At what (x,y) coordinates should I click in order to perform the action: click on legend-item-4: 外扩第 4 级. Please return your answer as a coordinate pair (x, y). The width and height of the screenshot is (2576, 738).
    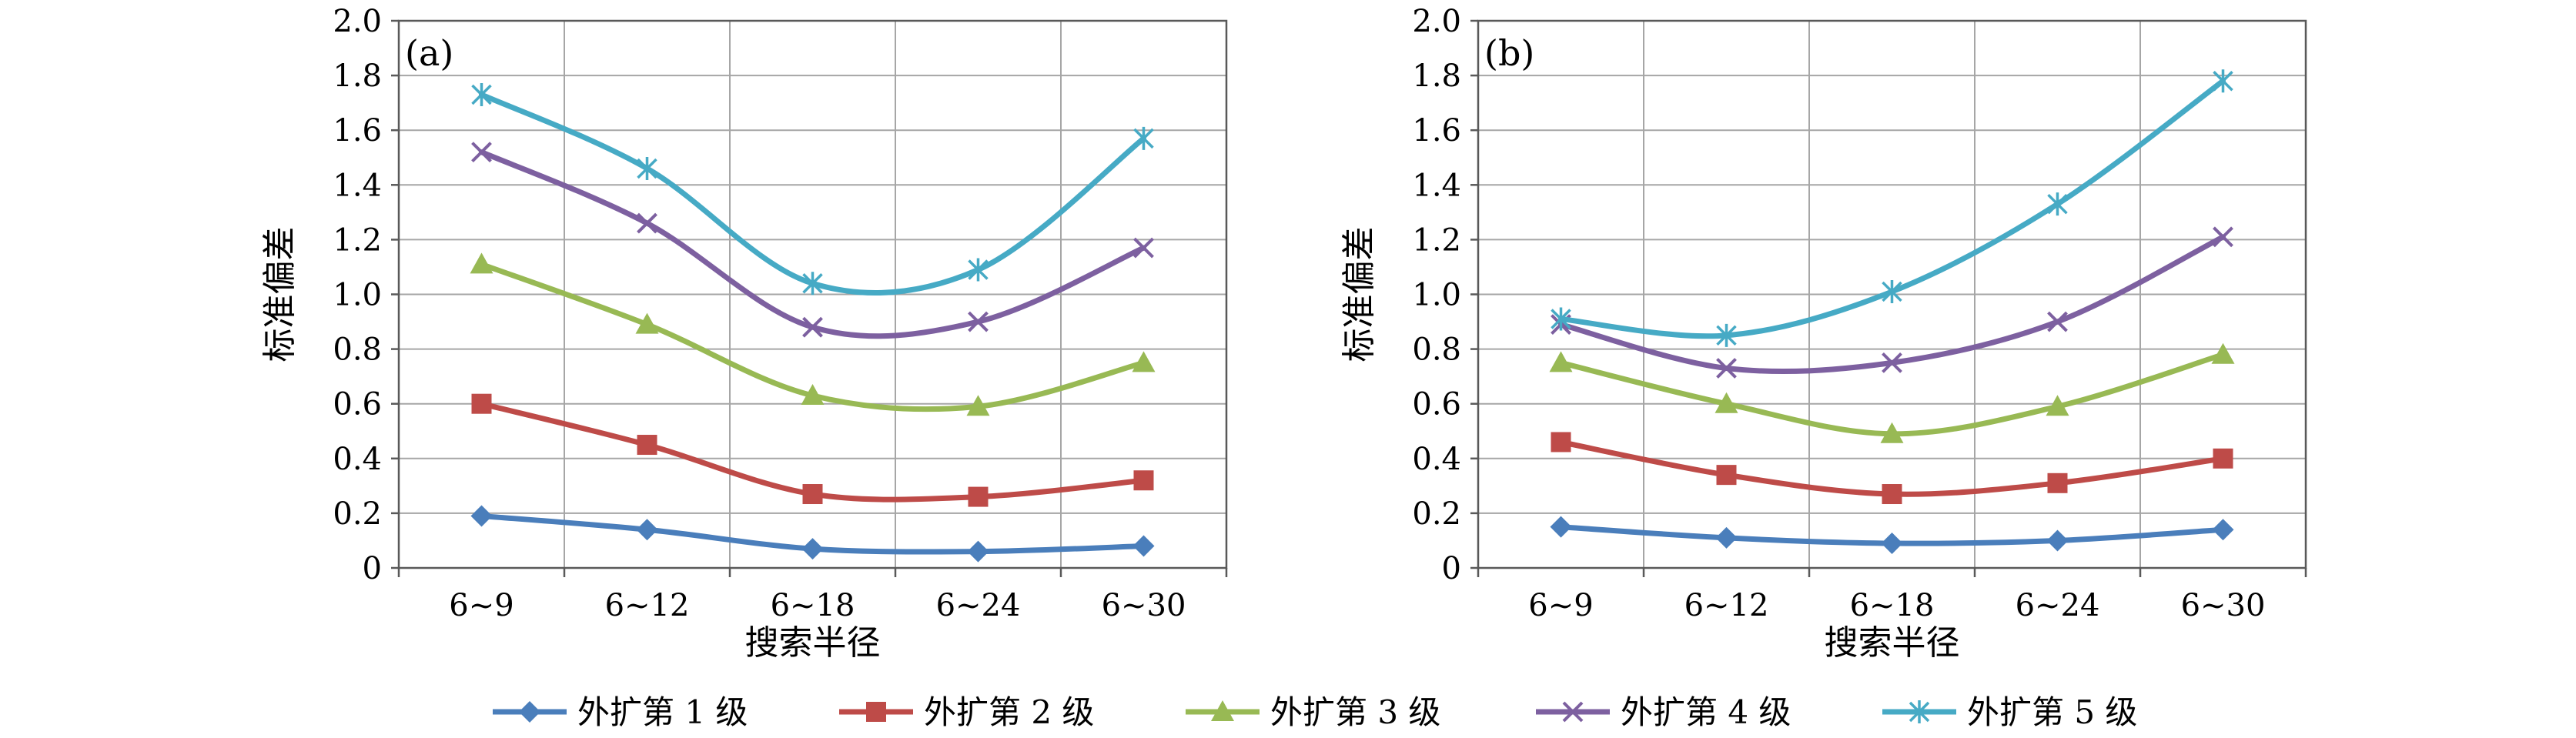
    Looking at the image, I should click on (1663, 712).